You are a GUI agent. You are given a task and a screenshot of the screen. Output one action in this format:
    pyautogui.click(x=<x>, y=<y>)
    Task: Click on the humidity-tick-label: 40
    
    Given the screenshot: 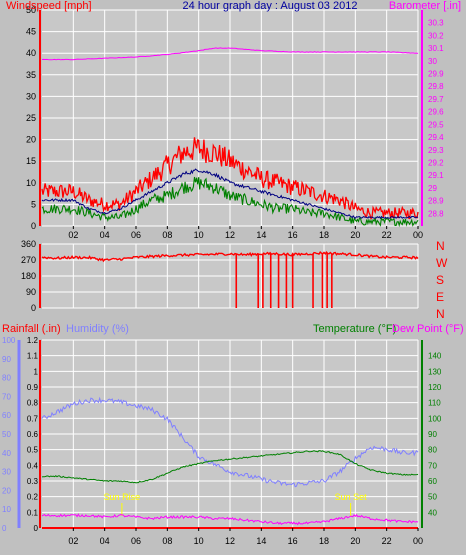 What is the action you would take?
    pyautogui.click(x=6, y=453)
    